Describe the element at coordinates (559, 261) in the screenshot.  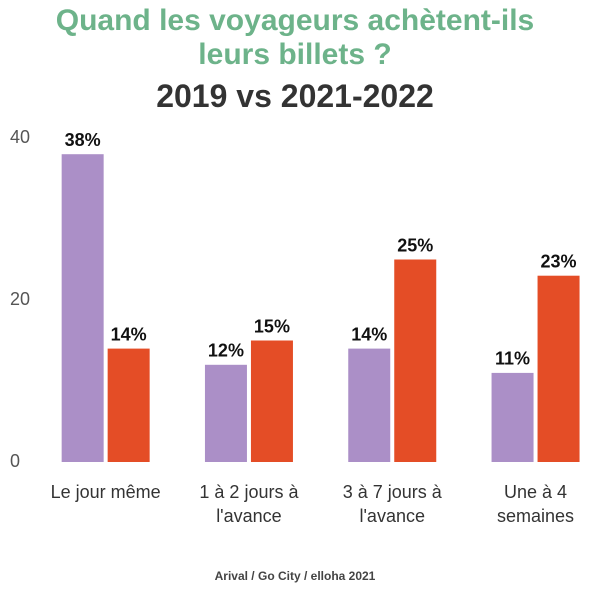
I see `data-label: 23%` at that location.